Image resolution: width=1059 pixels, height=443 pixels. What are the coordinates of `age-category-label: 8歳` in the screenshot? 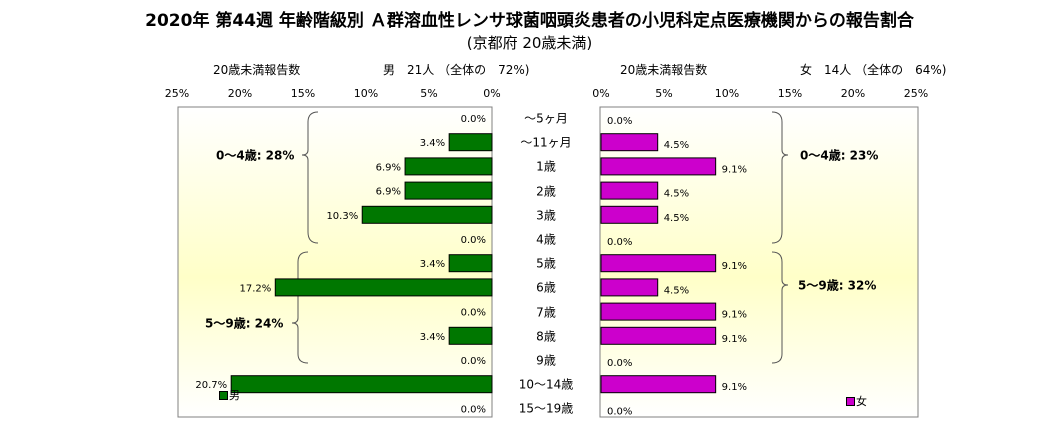 It's located at (546, 336).